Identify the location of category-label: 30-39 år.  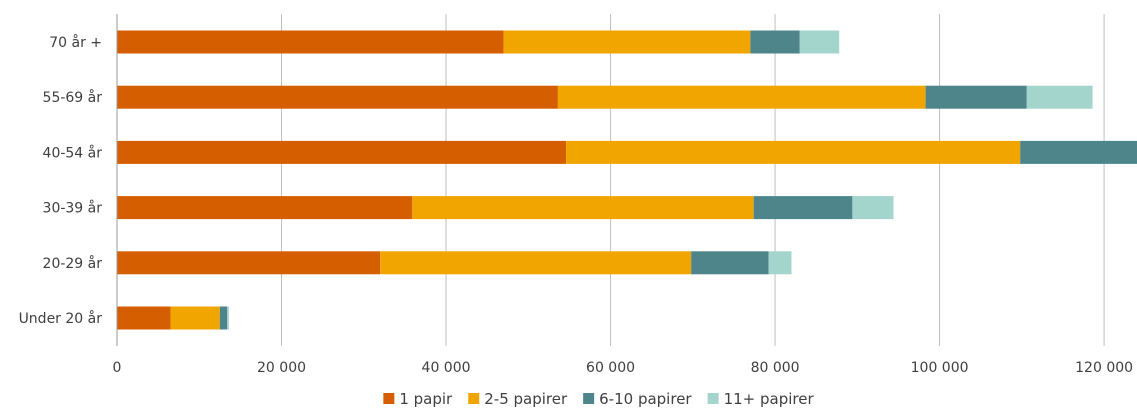
(73, 208).